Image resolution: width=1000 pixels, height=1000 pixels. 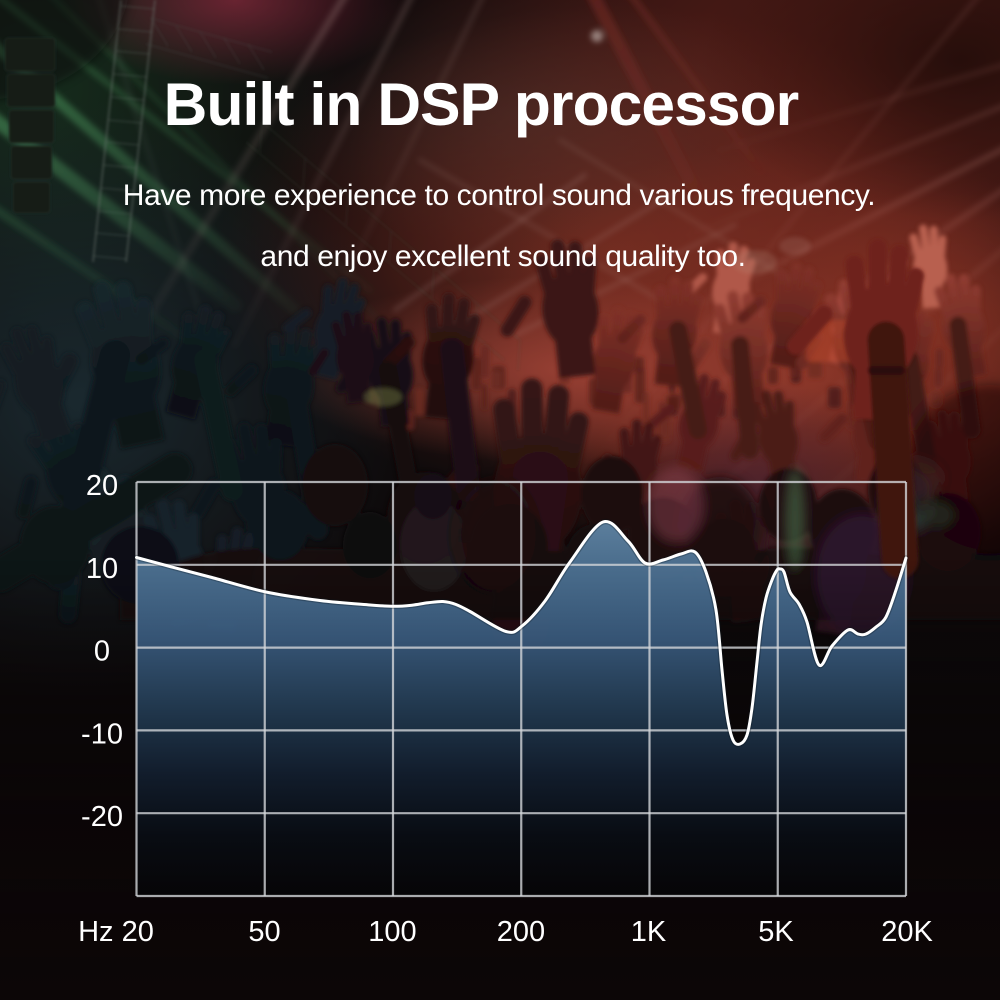 What do you see at coordinates (102, 817) in the screenshot?
I see `svg-text: -20` at bounding box center [102, 817].